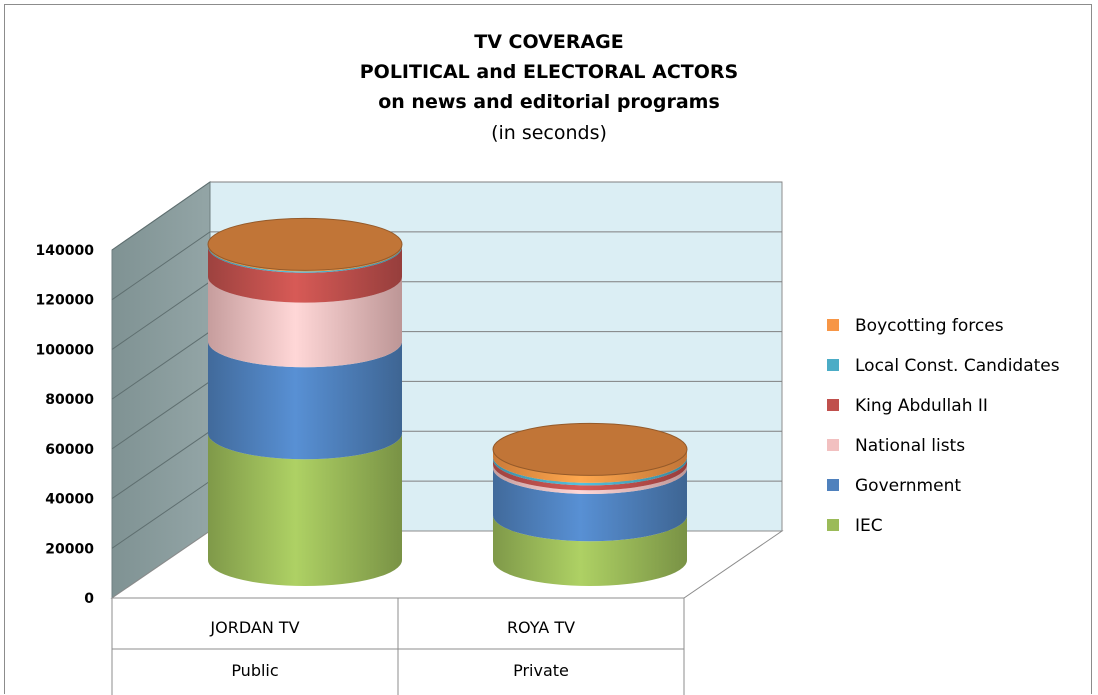  I want to click on cylinder-segment-jordan-tv-iec, so click(305, 509).